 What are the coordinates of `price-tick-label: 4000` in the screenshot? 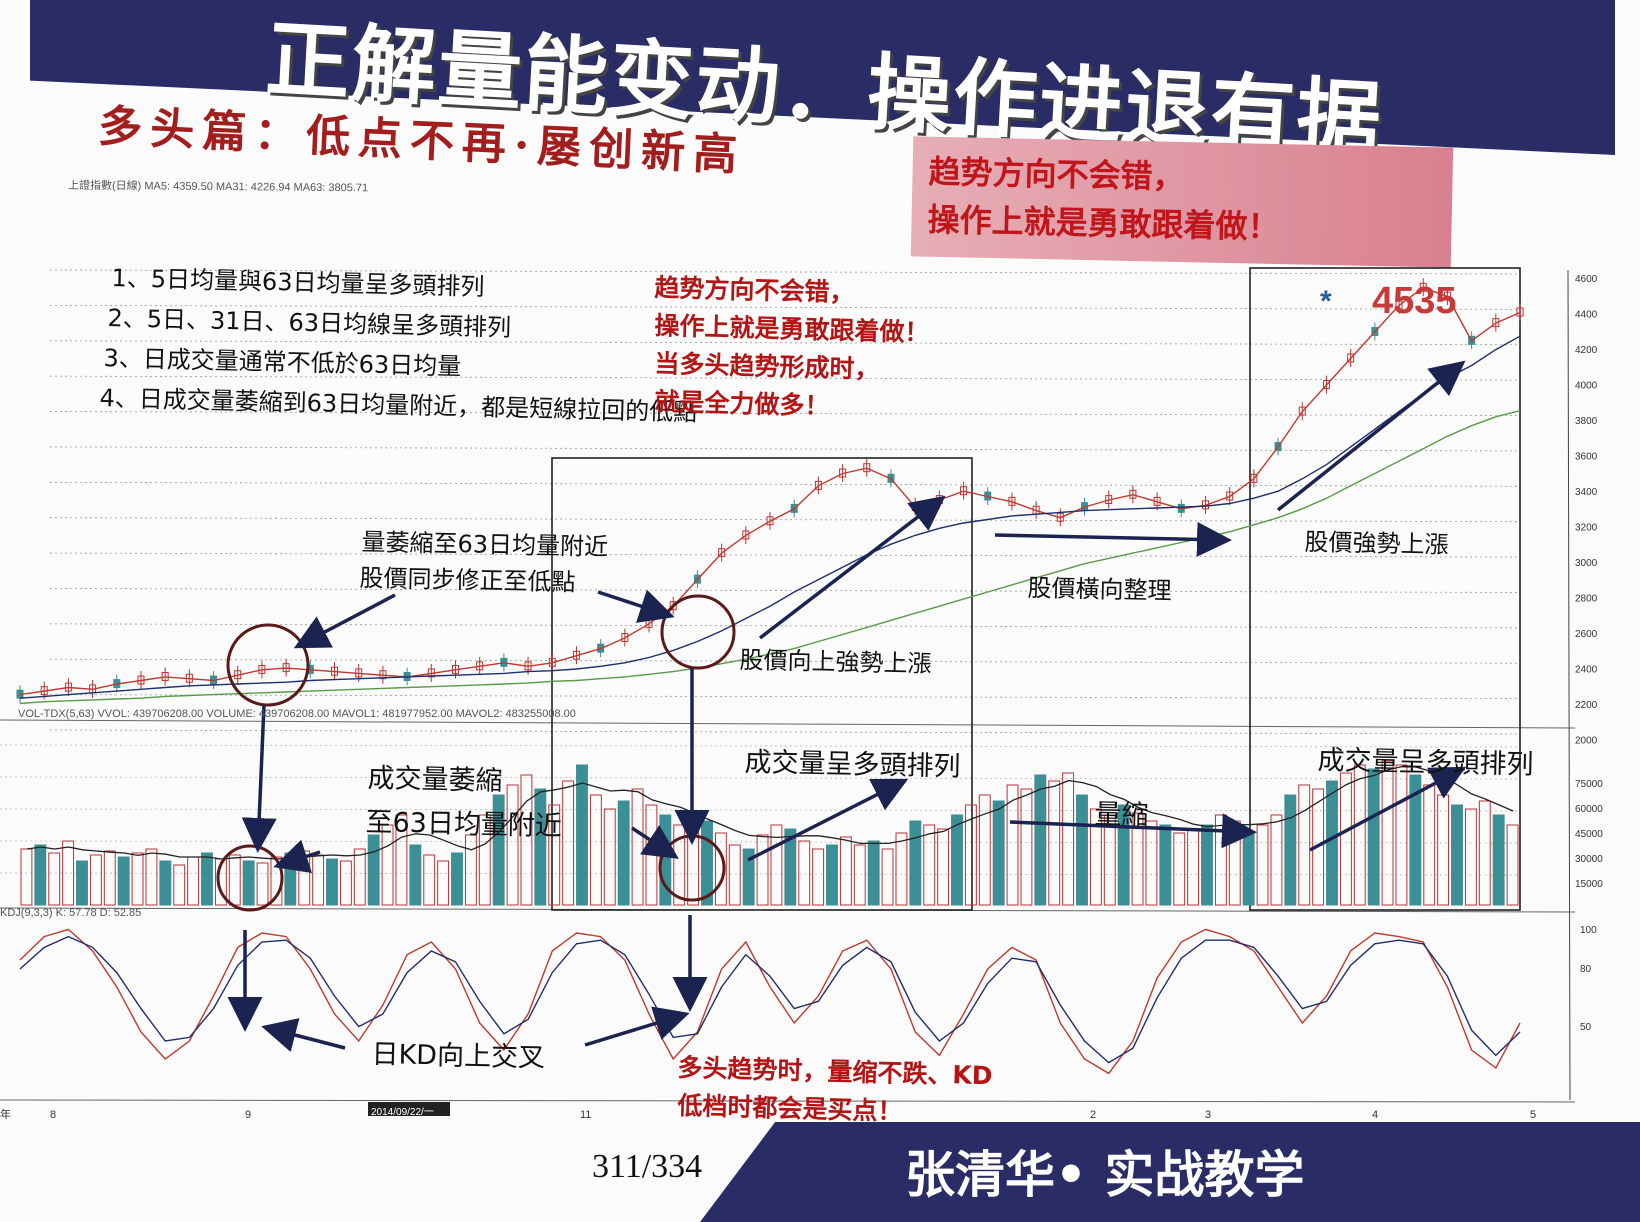 It's located at (1586, 386).